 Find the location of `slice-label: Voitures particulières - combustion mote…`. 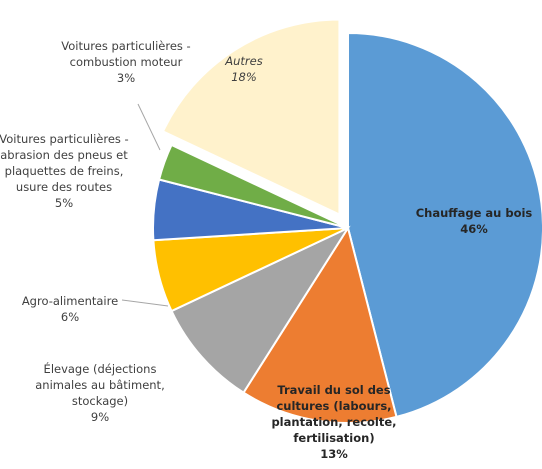

slice-label: Voitures particulières - combustion mote… is located at coordinates (126, 62).